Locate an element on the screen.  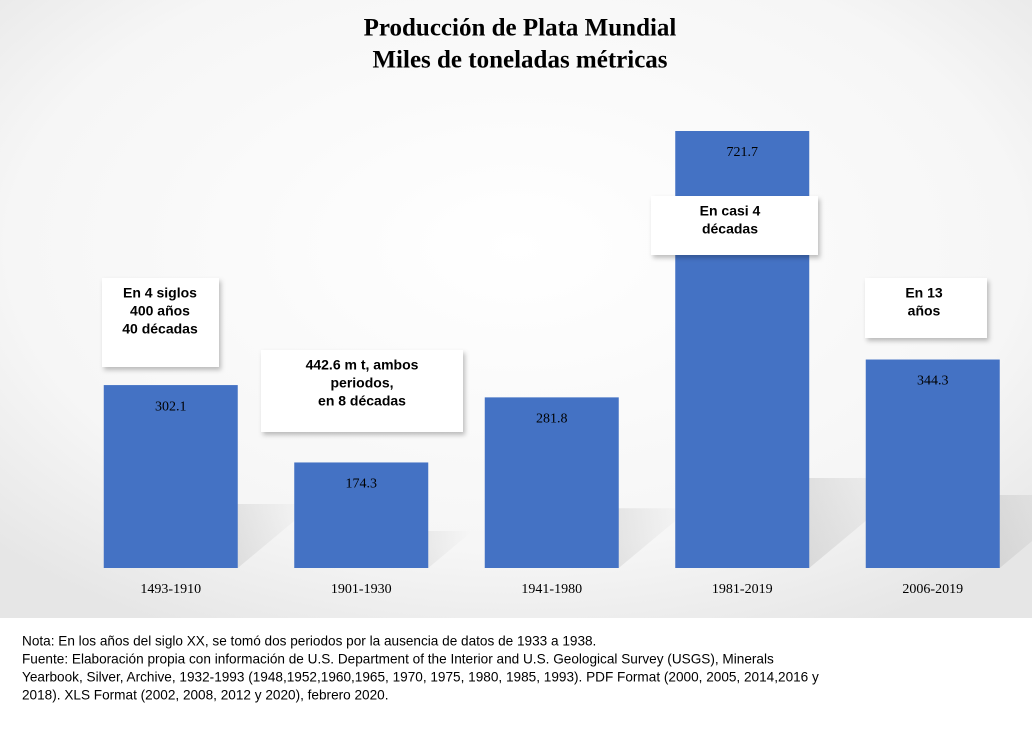
value-label: 721.7 is located at coordinates (743, 152).